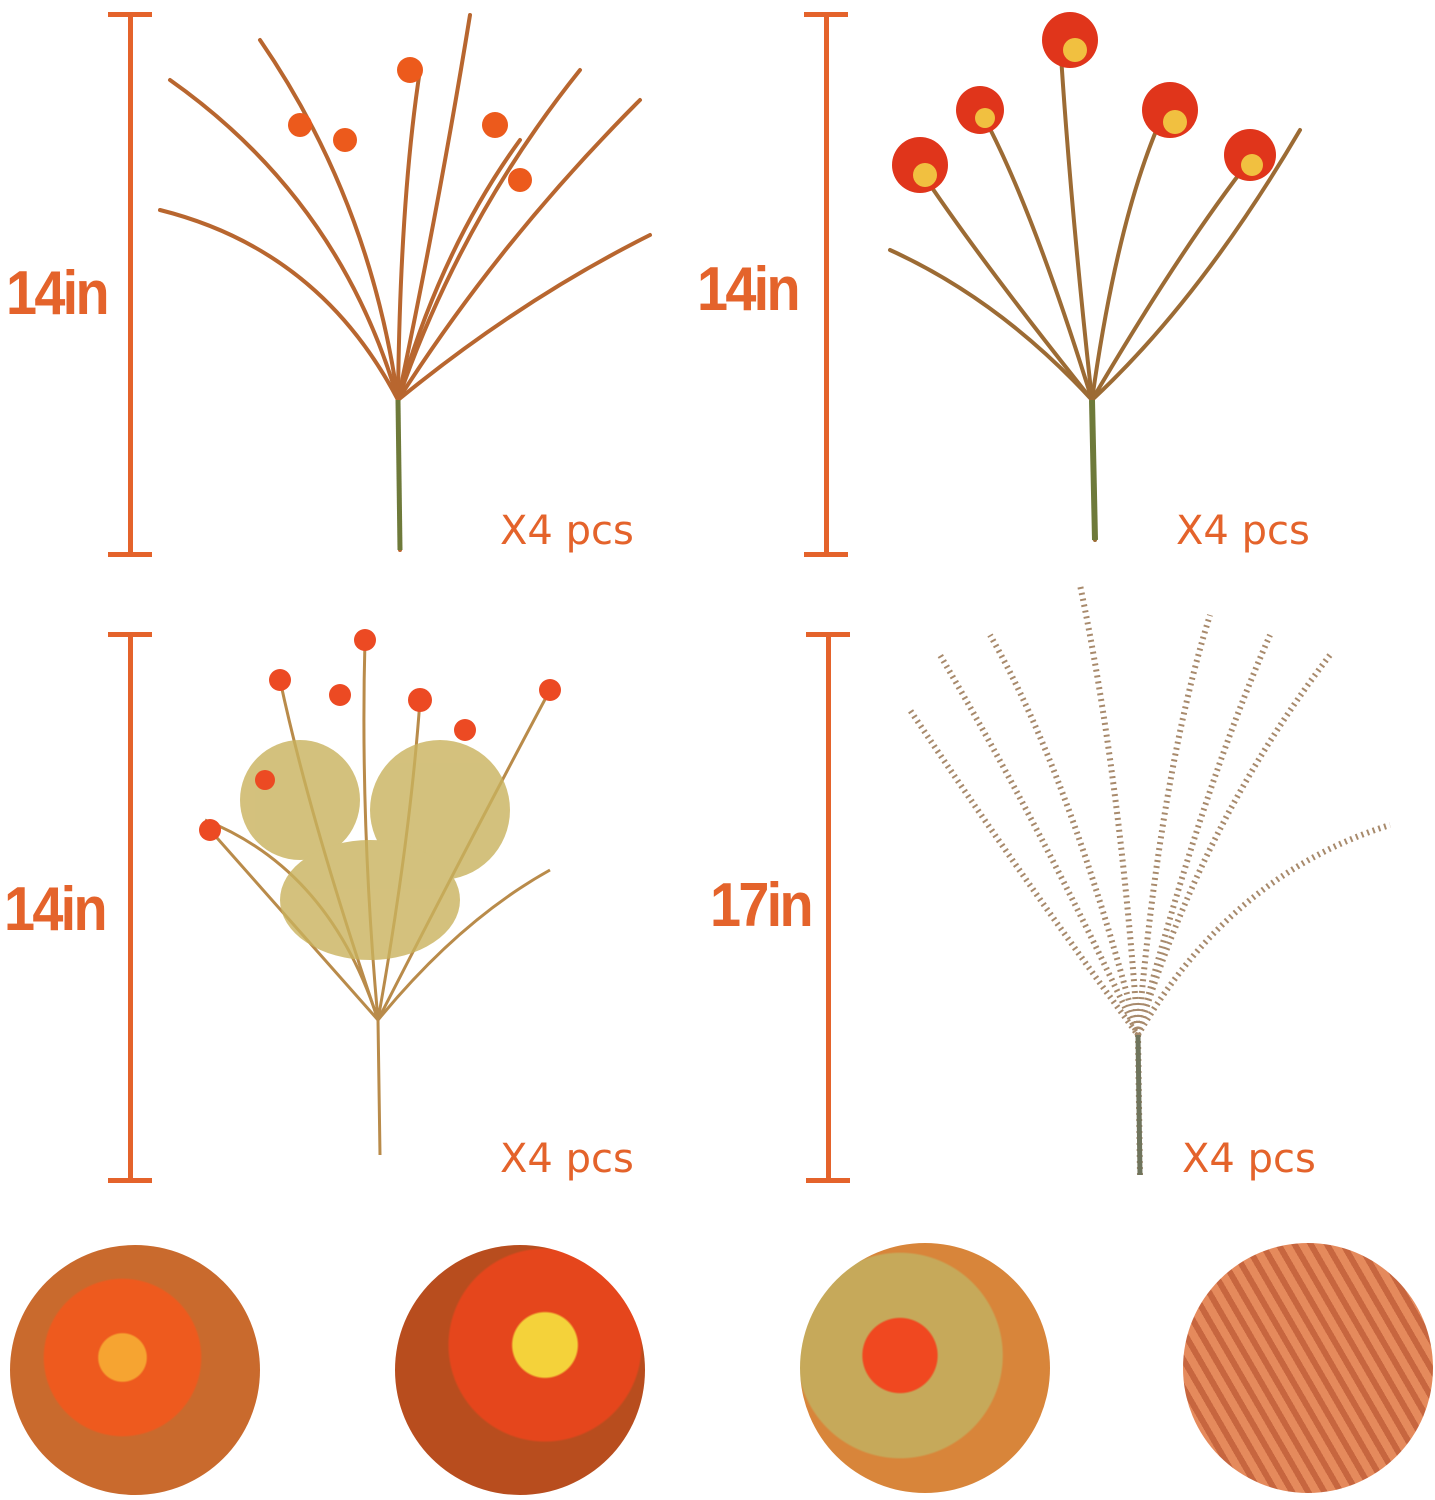 The width and height of the screenshot is (1435, 1500). What do you see at coordinates (567, 1159) in the screenshot?
I see `quantity-label-3: X4 pcs` at bounding box center [567, 1159].